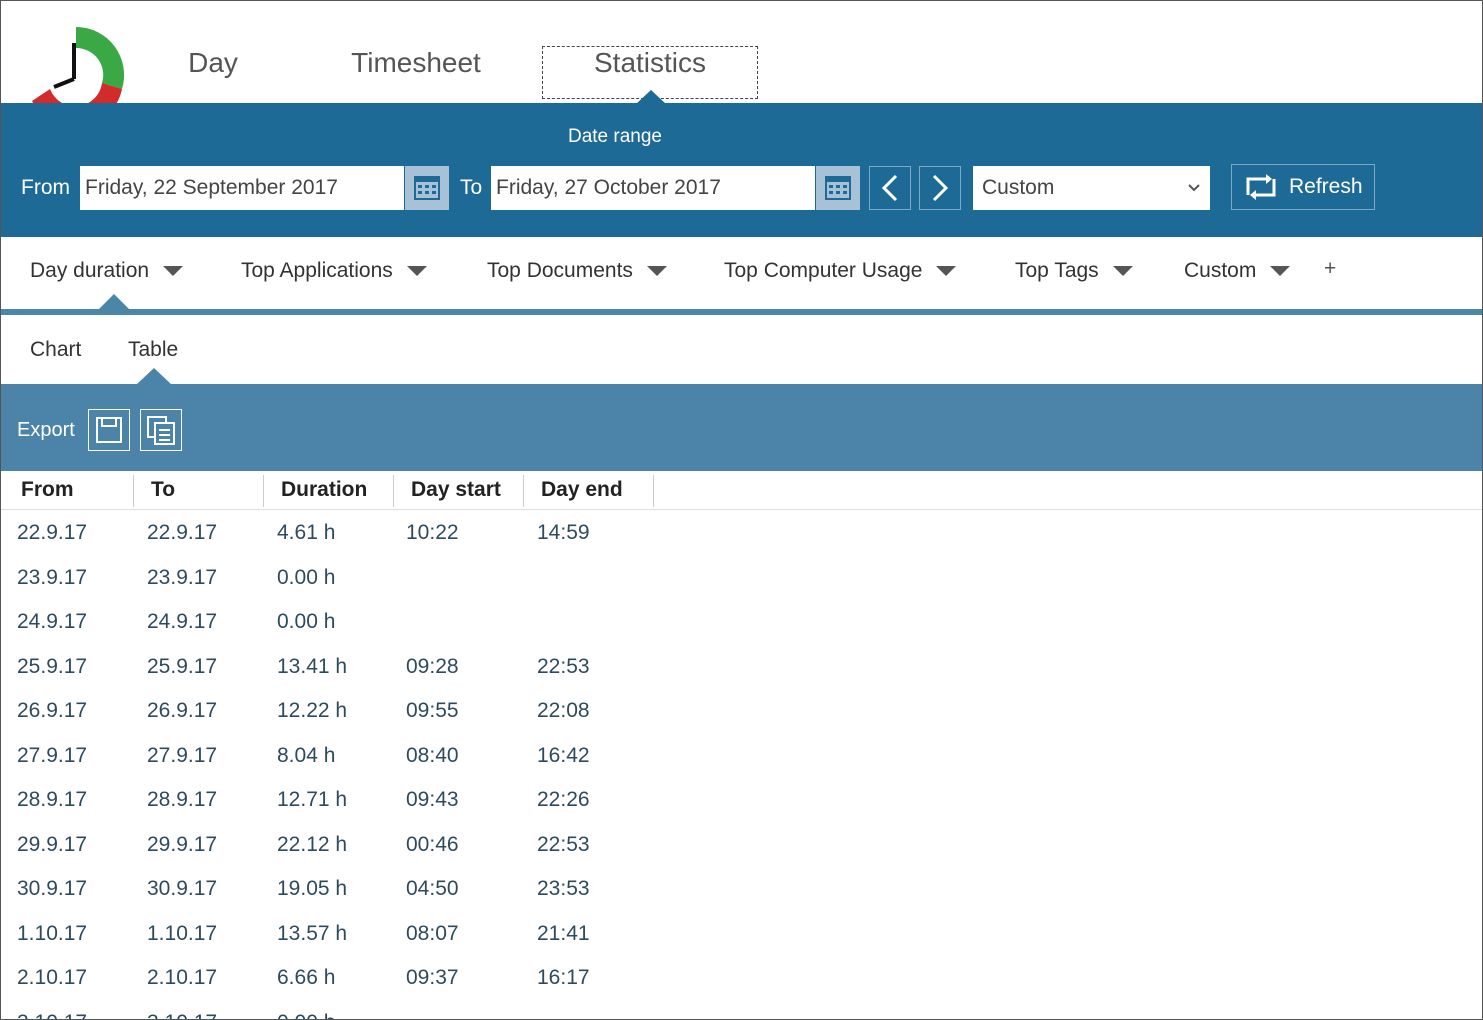 This screenshot has height=1020, width=1483. What do you see at coordinates (163, 490) in the screenshot?
I see `column-header: To` at bounding box center [163, 490].